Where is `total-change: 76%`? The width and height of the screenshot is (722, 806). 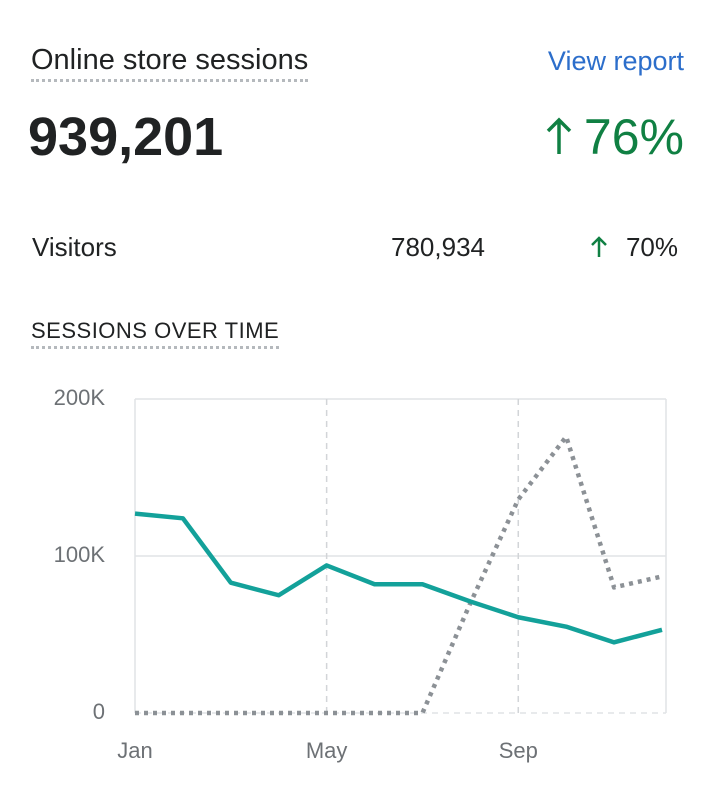 total-change: 76% is located at coordinates (633, 137).